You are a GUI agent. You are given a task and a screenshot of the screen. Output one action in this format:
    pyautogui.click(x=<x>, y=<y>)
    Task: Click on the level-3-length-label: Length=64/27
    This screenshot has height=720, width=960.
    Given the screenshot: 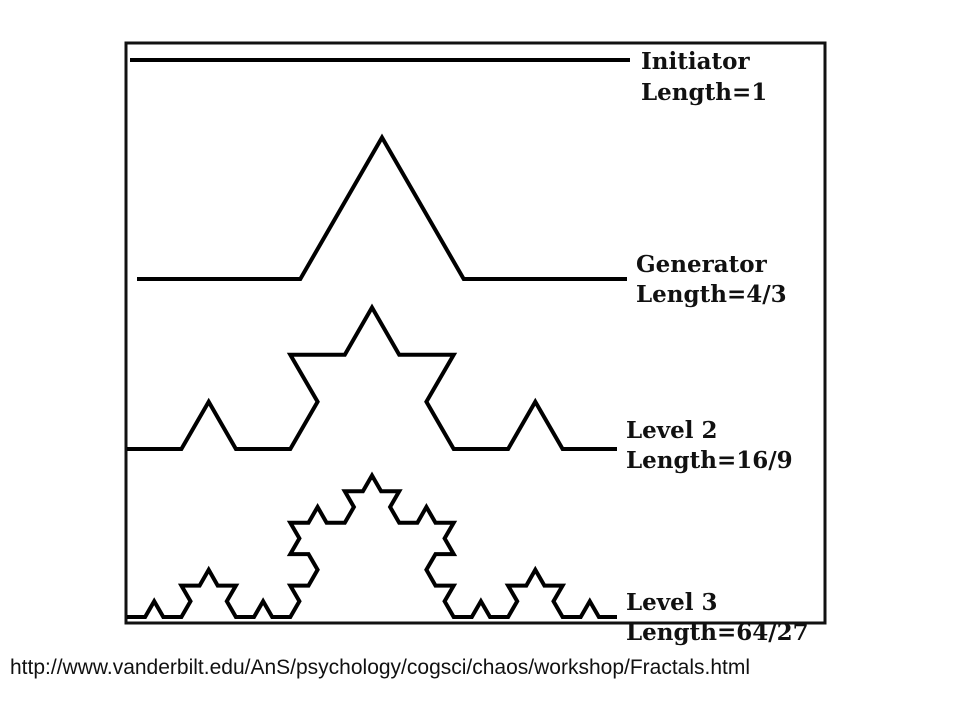 What is the action you would take?
    pyautogui.click(x=717, y=632)
    